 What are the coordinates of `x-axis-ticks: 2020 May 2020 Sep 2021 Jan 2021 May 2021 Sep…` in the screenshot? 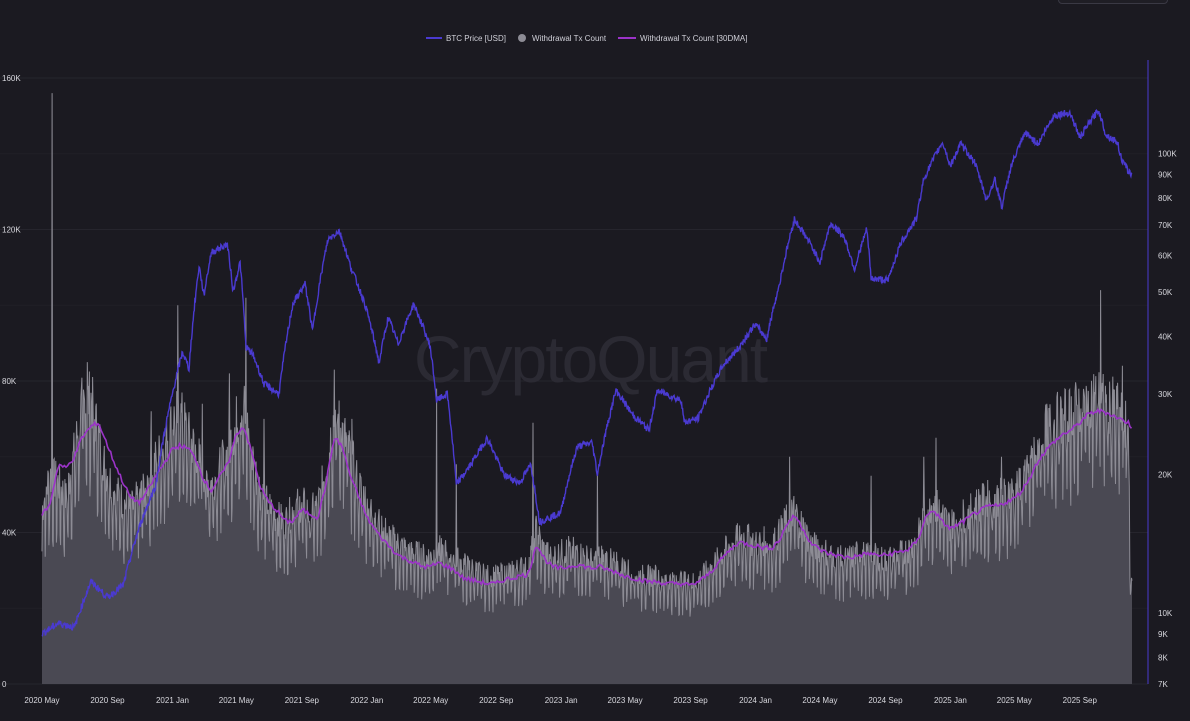 It's located at (560, 700).